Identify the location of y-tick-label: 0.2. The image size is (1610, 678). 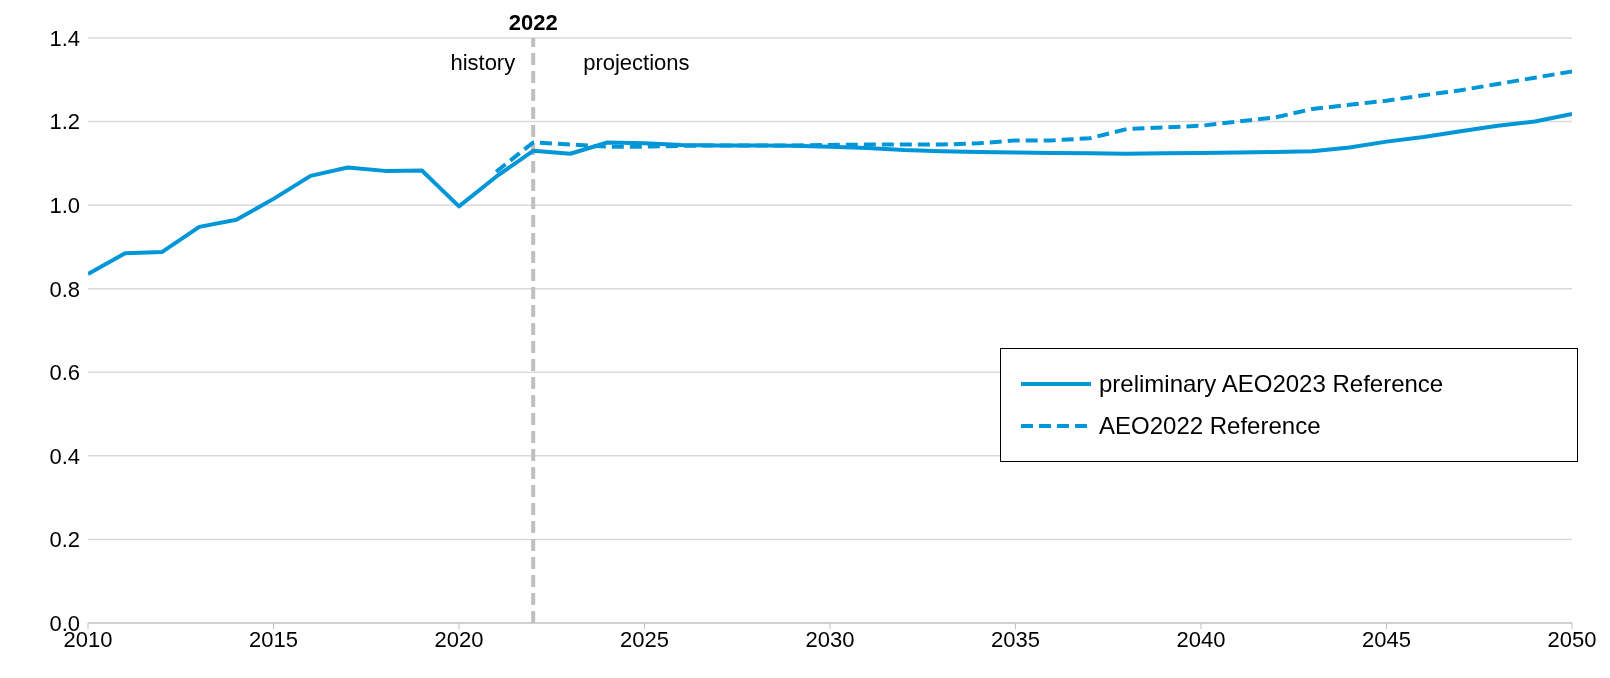
(64, 540).